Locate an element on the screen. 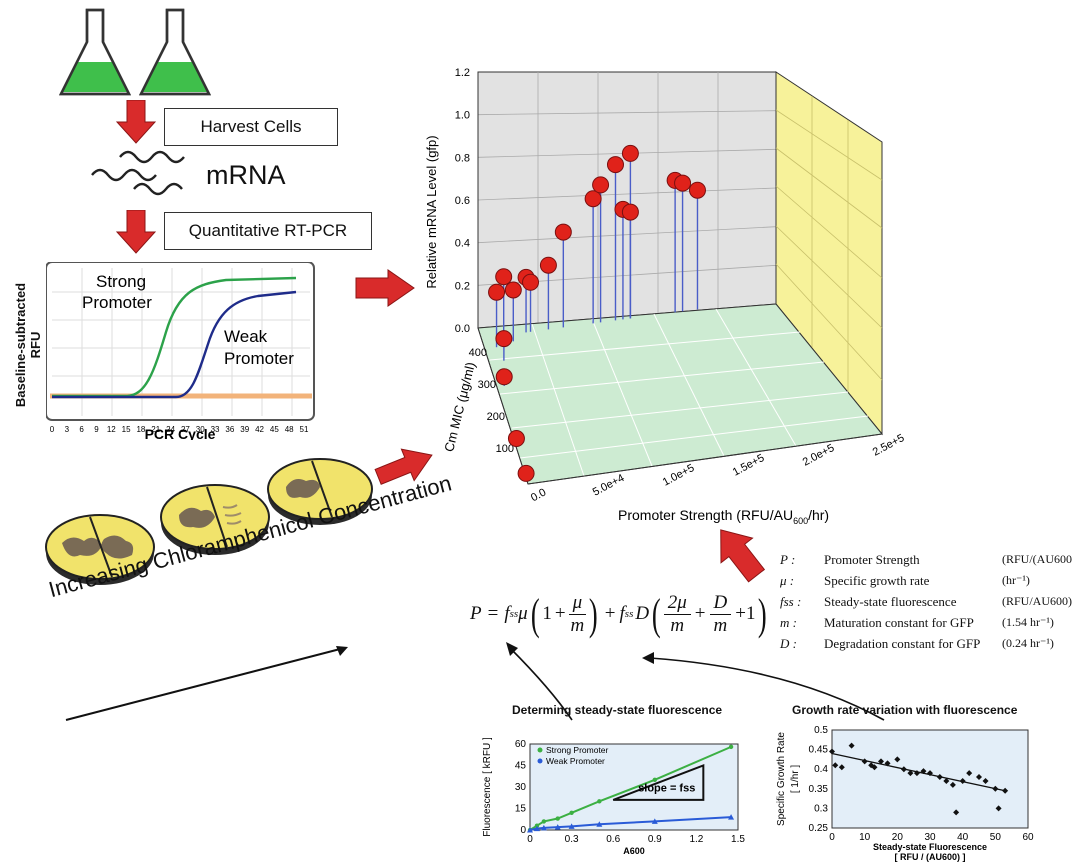  y-tick-label: 0.5 is located at coordinates (821, 730).